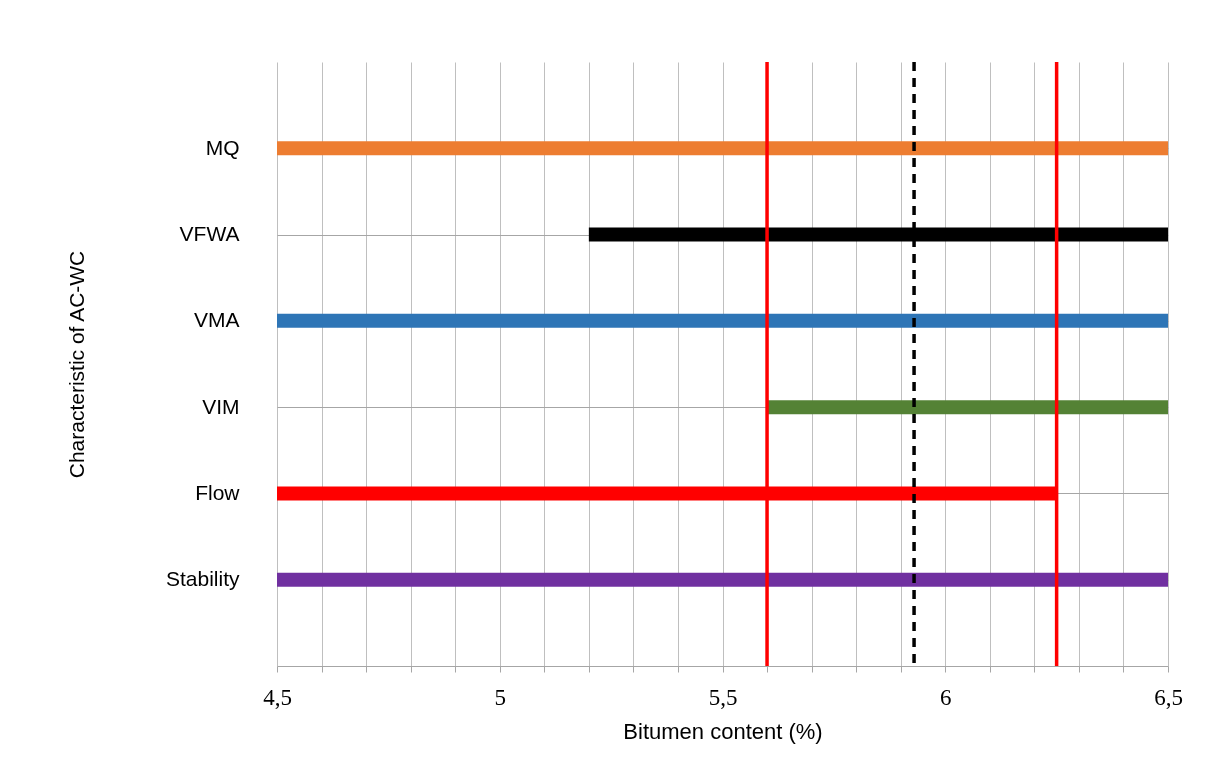  I want to click on x-tick-label: 5, so click(500, 697).